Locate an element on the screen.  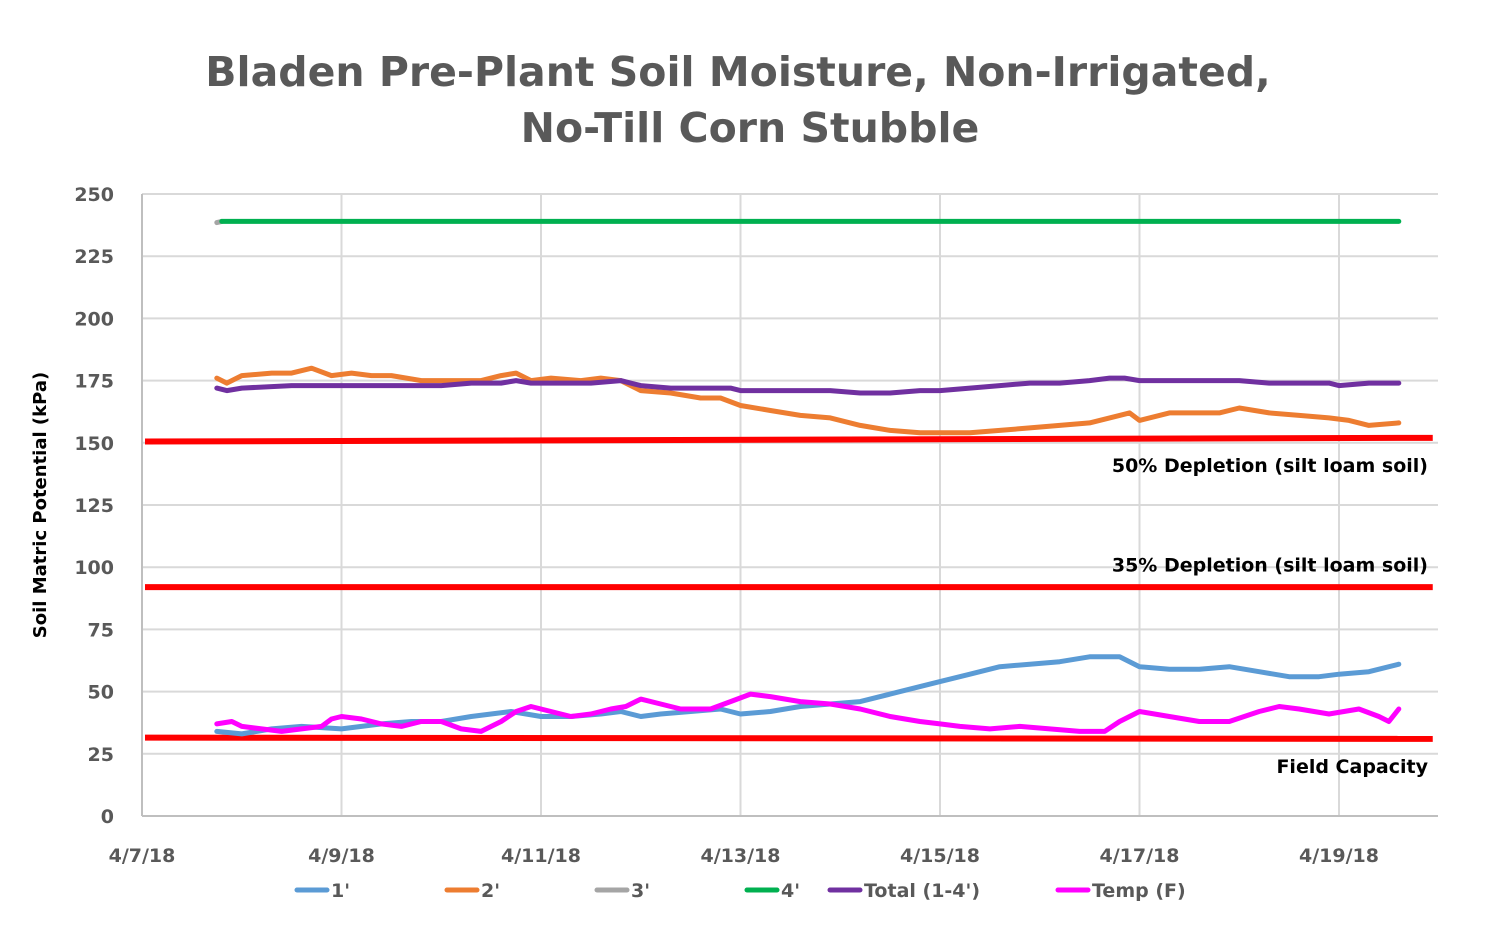
x-tick-label: 4/17/18 is located at coordinates (1140, 856).